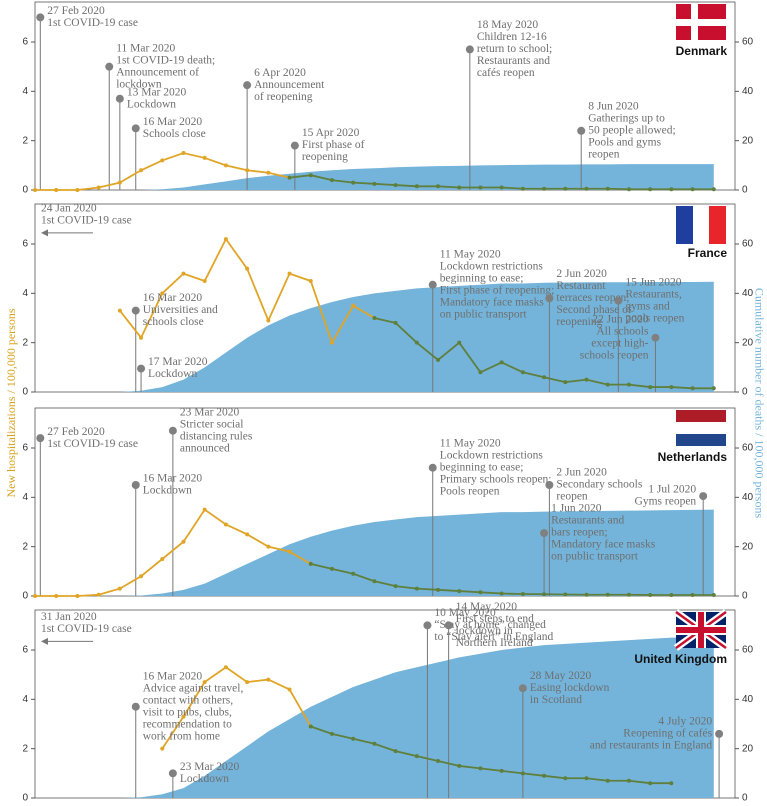 The width and height of the screenshot is (767, 806). I want to click on event-text: reopen, so click(604, 154).